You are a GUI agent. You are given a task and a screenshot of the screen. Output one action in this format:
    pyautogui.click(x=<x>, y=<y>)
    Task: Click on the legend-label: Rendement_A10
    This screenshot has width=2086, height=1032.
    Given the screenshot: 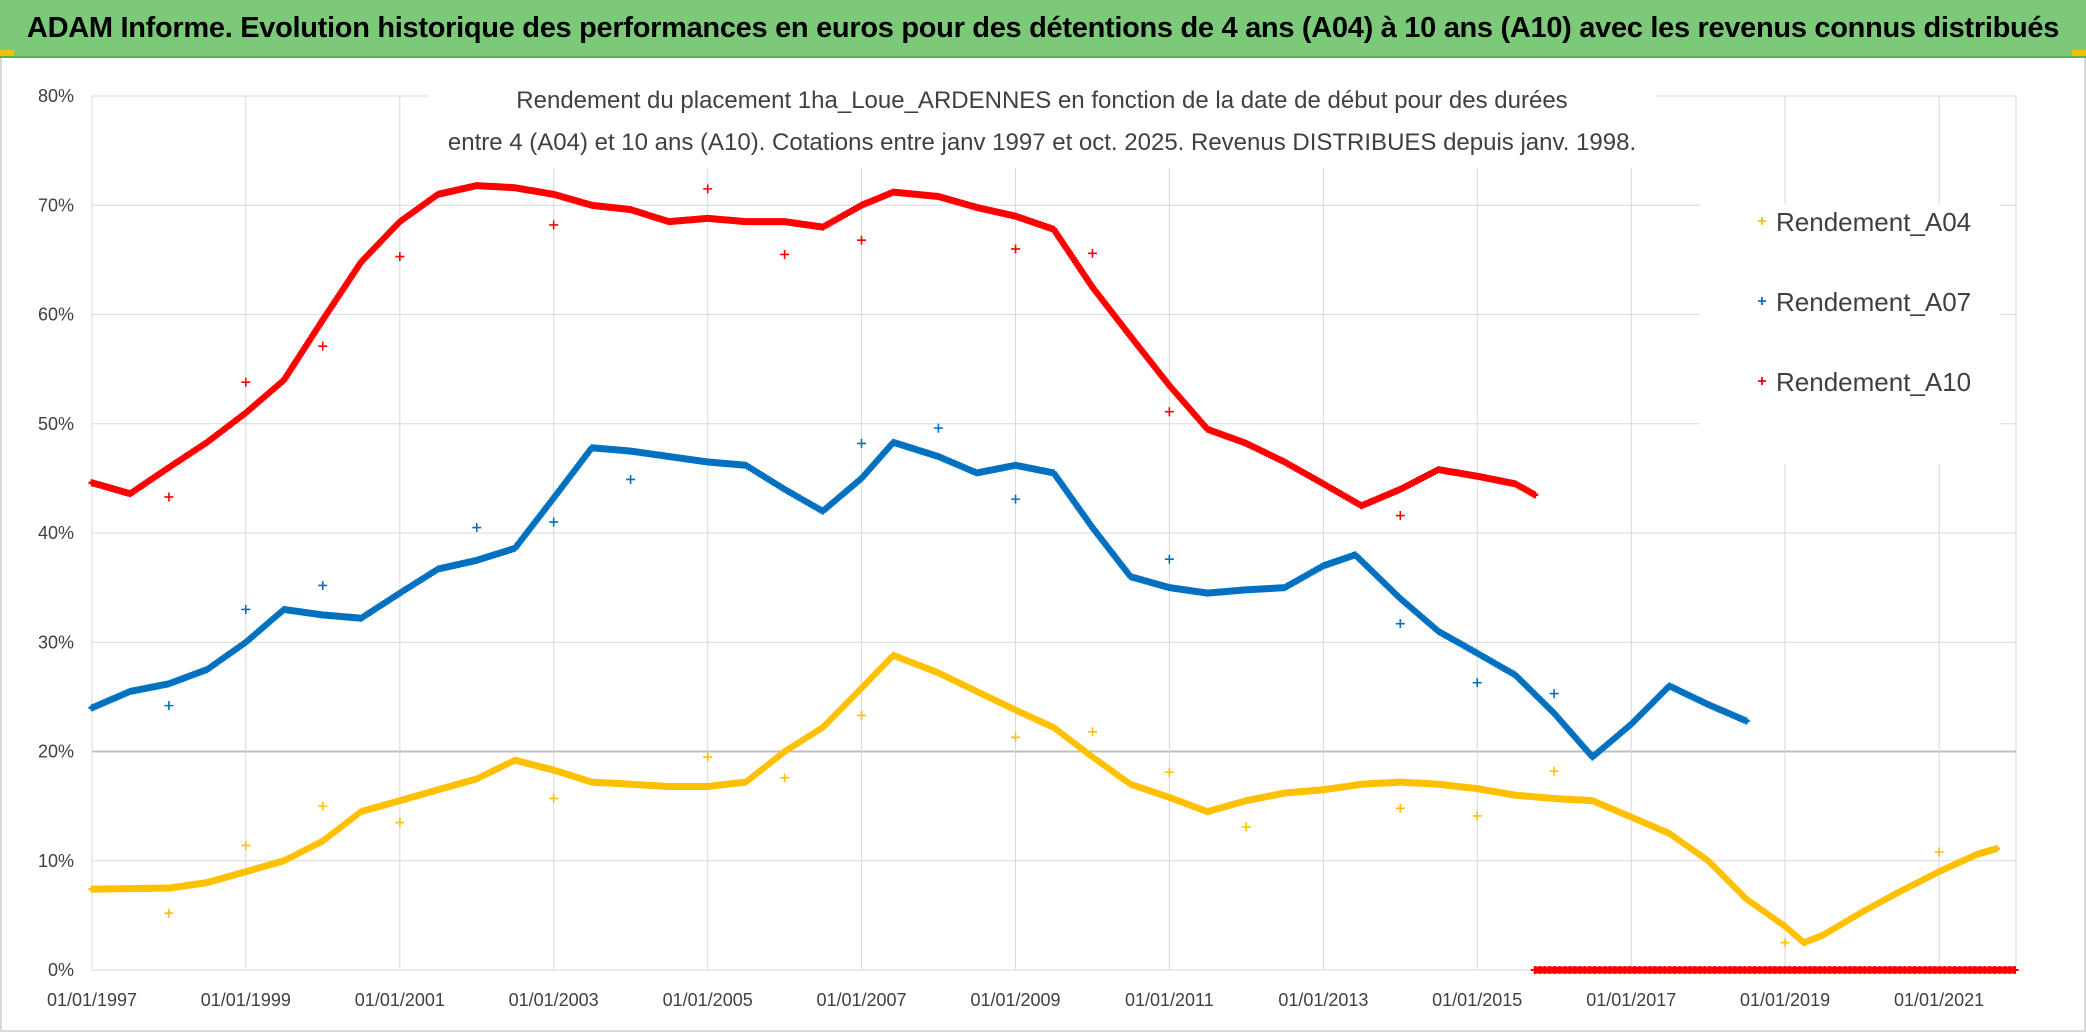 What is the action you would take?
    pyautogui.click(x=1873, y=382)
    